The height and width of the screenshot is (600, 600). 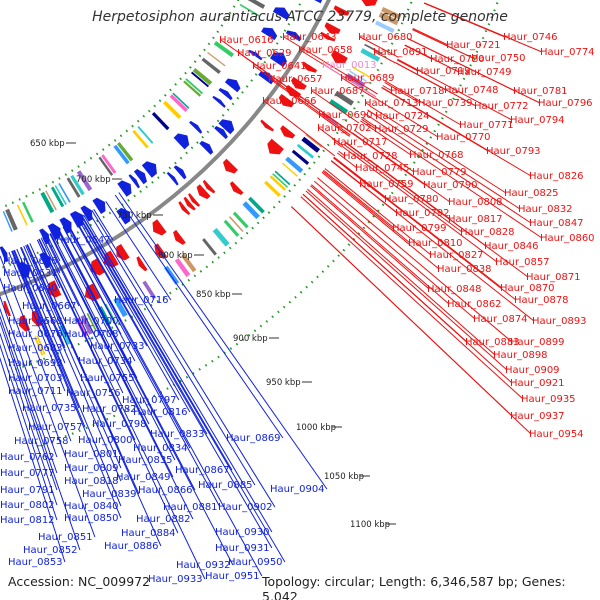 I want to click on gene-label: Haur_0676, so click(x=35, y=334).